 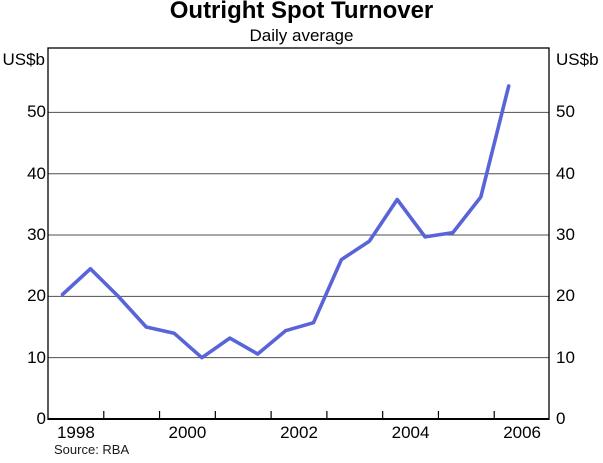 I want to click on x-axis-ticks, so click(x=299, y=415).